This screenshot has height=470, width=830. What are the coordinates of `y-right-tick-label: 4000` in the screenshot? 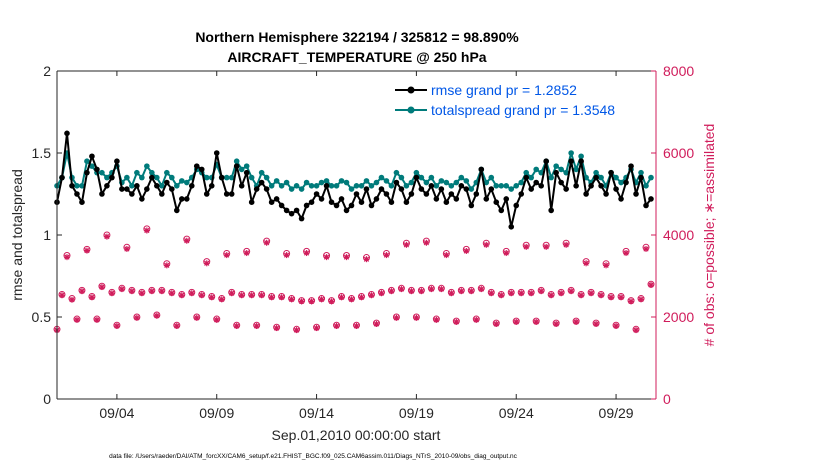 It's located at (678, 235).